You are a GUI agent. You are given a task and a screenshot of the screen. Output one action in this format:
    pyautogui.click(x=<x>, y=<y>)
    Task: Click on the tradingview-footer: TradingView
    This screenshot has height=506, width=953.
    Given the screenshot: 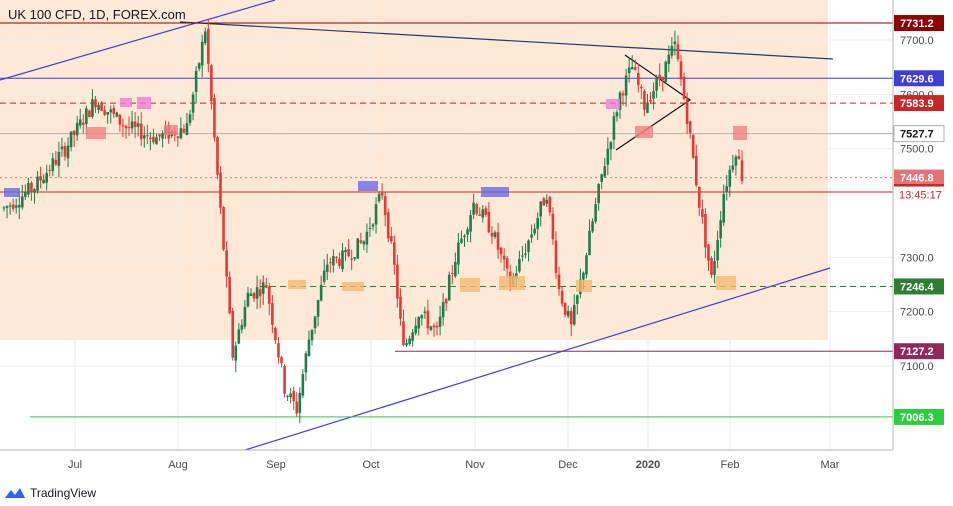 What is the action you would take?
    pyautogui.click(x=50, y=493)
    